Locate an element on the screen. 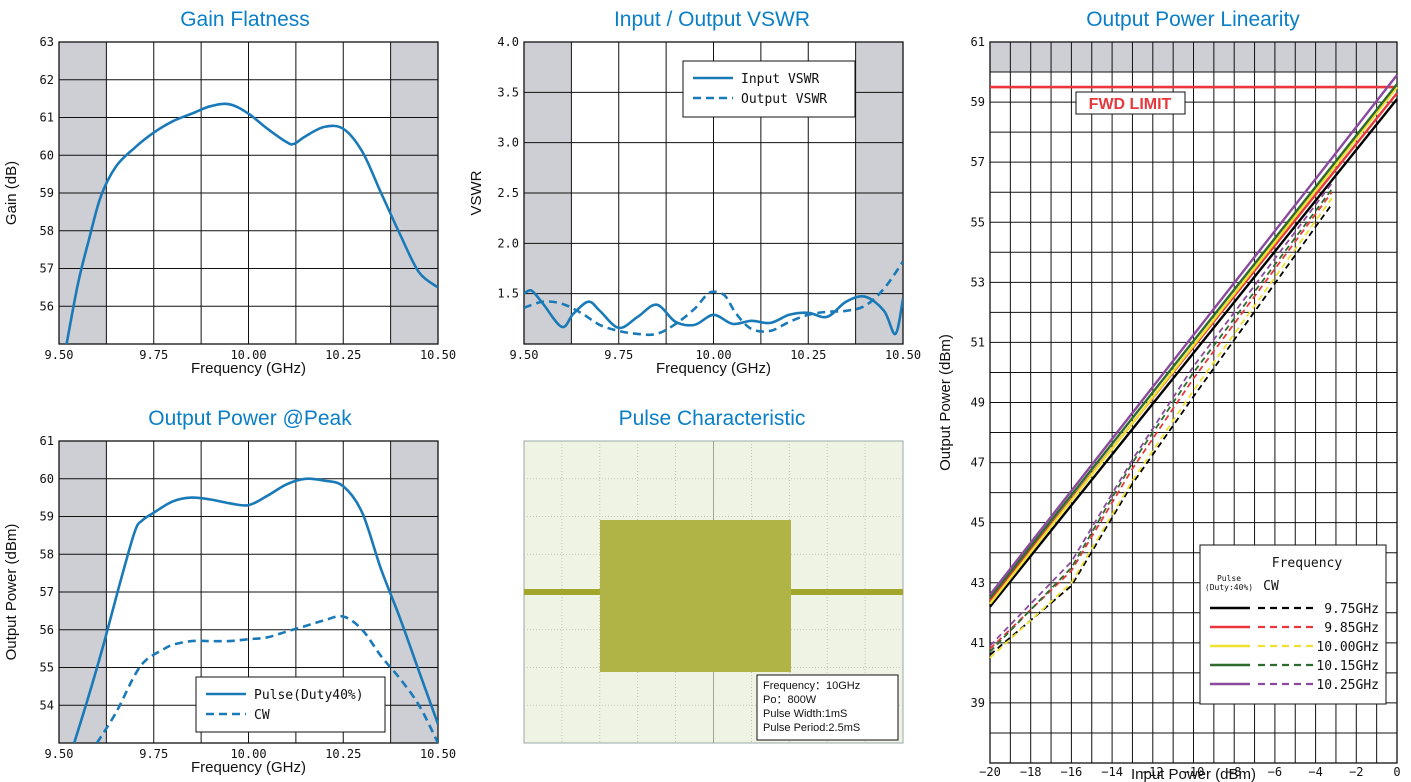 This screenshot has width=1411, height=782. fwd-limit-box is located at coordinates (1130, 103).